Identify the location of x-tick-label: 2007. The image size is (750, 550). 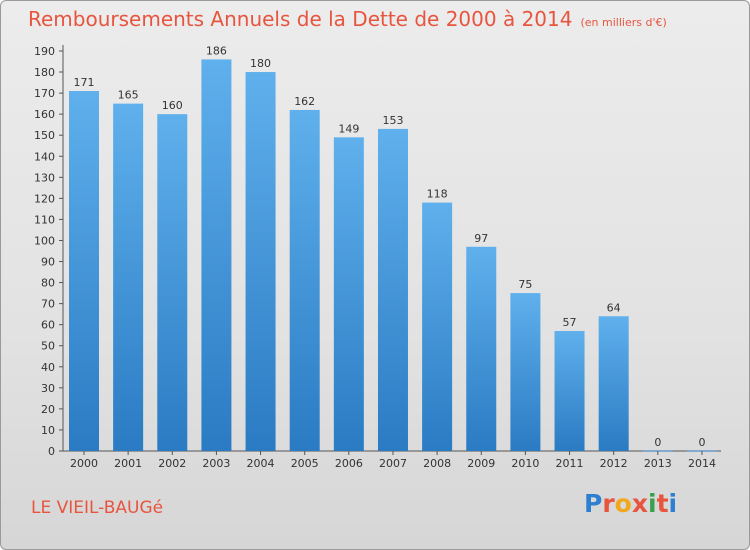
(393, 463).